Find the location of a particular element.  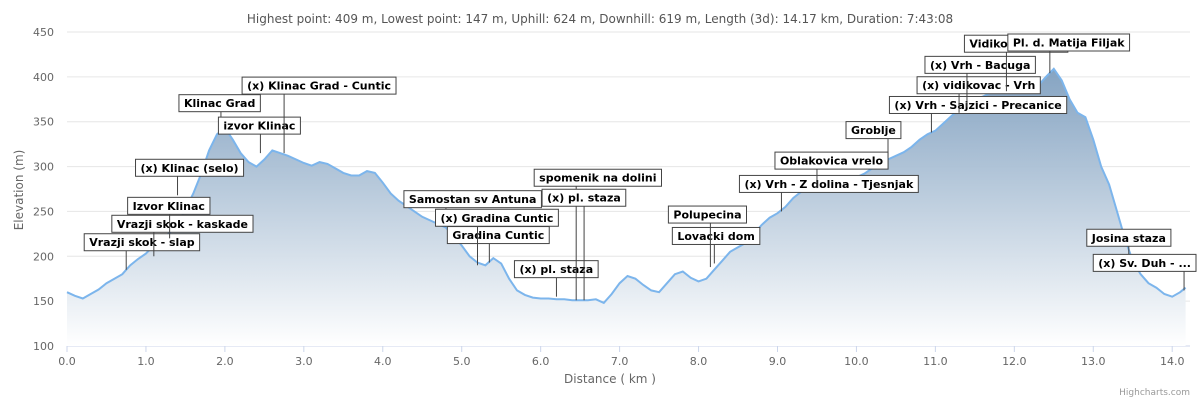

annotation-label: (x) vidikovac - Vrh is located at coordinates (978, 85).